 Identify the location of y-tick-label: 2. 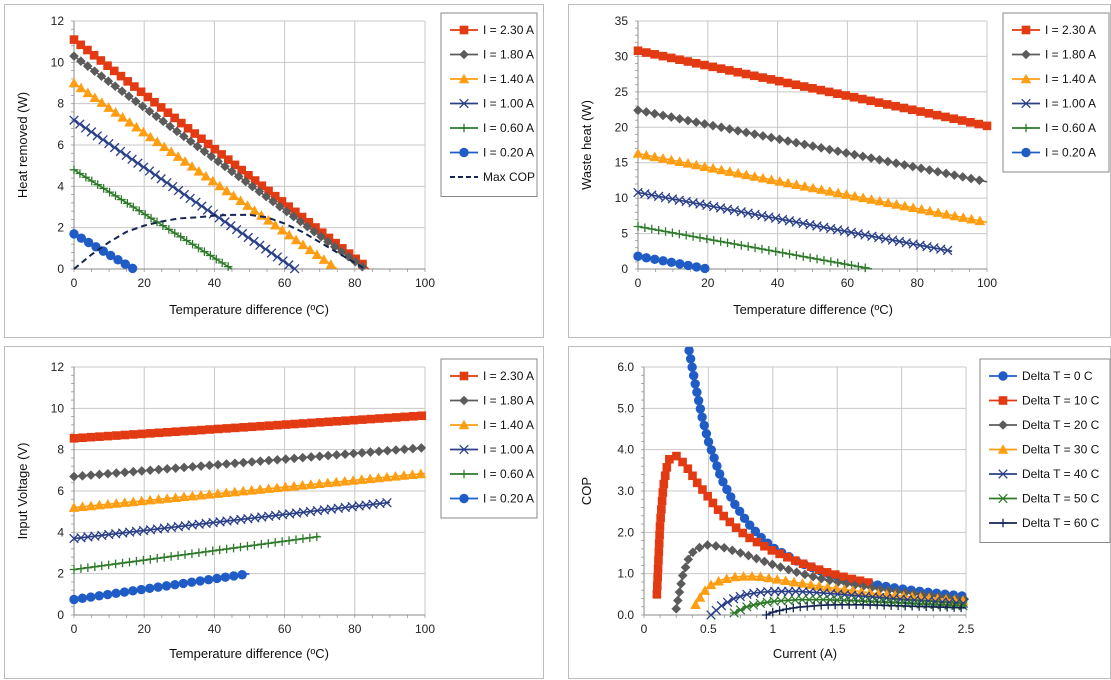
(60, 228).